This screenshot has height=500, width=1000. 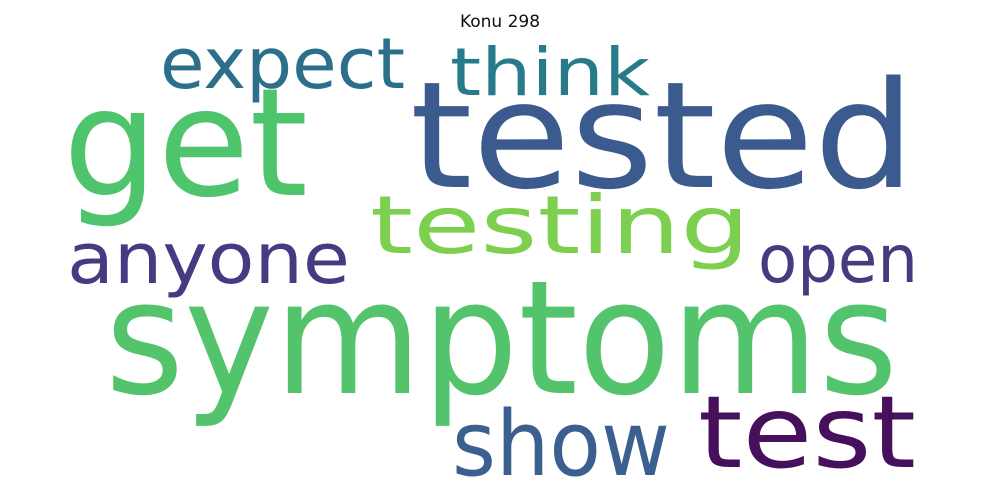 What do you see at coordinates (500, 22) in the screenshot?
I see `chart-title: Konu 298` at bounding box center [500, 22].